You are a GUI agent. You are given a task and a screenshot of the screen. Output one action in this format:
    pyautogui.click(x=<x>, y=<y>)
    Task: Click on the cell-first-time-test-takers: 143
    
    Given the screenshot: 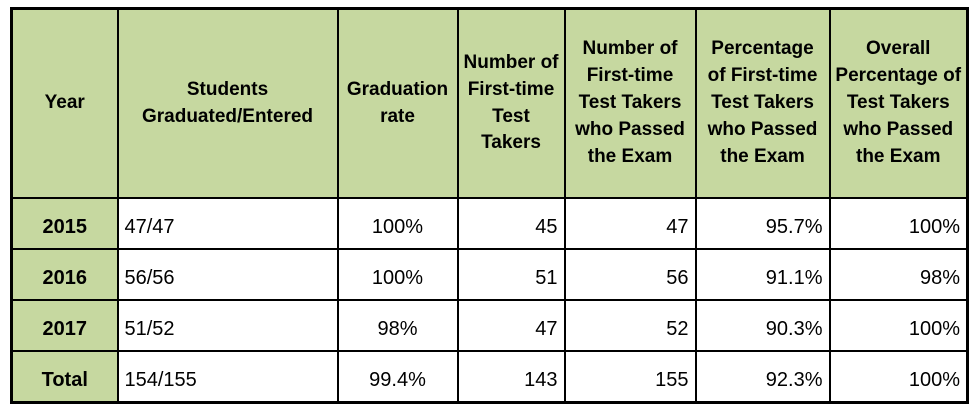 What is the action you would take?
    pyautogui.click(x=511, y=376)
    